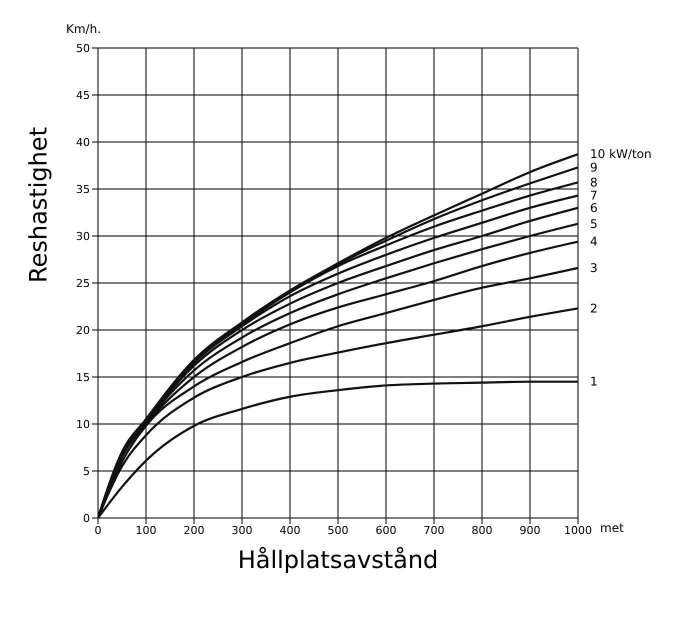 The width and height of the screenshot is (690, 629). I want to click on y-axis-title: Reshastighet, so click(38, 205).